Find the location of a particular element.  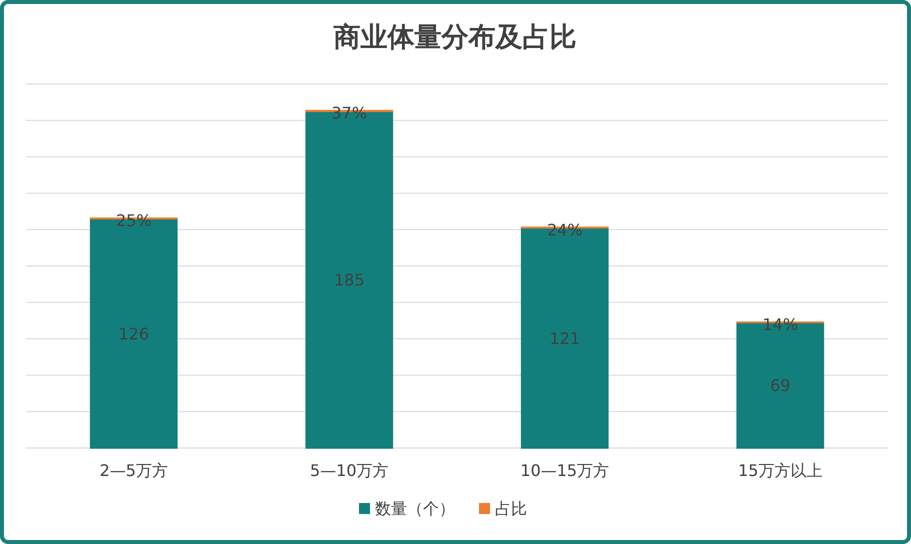

x-tick-label: 15万方以上 is located at coordinates (780, 470).